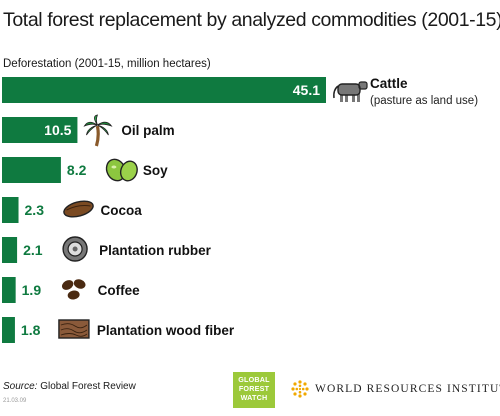  I want to click on soybean-icon, so click(121, 170).